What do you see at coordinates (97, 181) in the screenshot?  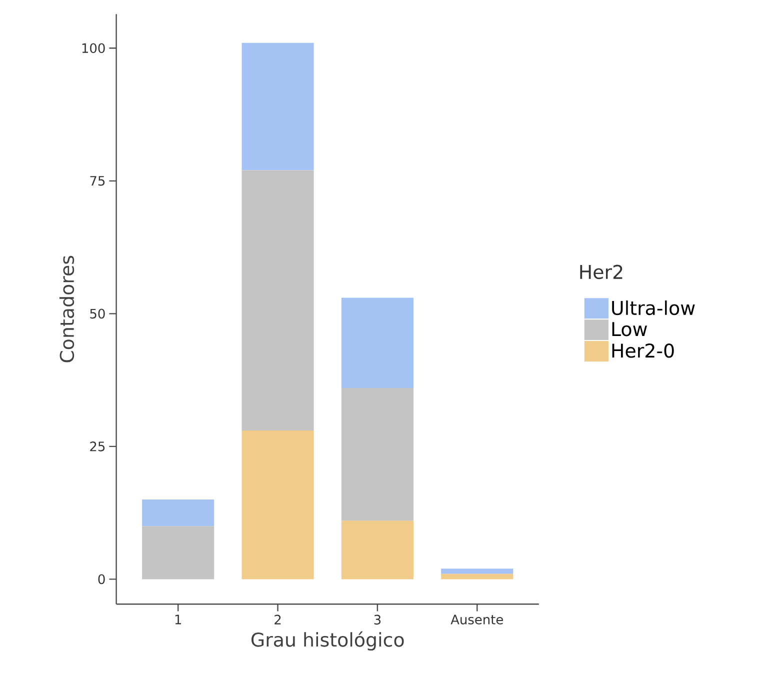 I see `y-tick-label: 75` at bounding box center [97, 181].